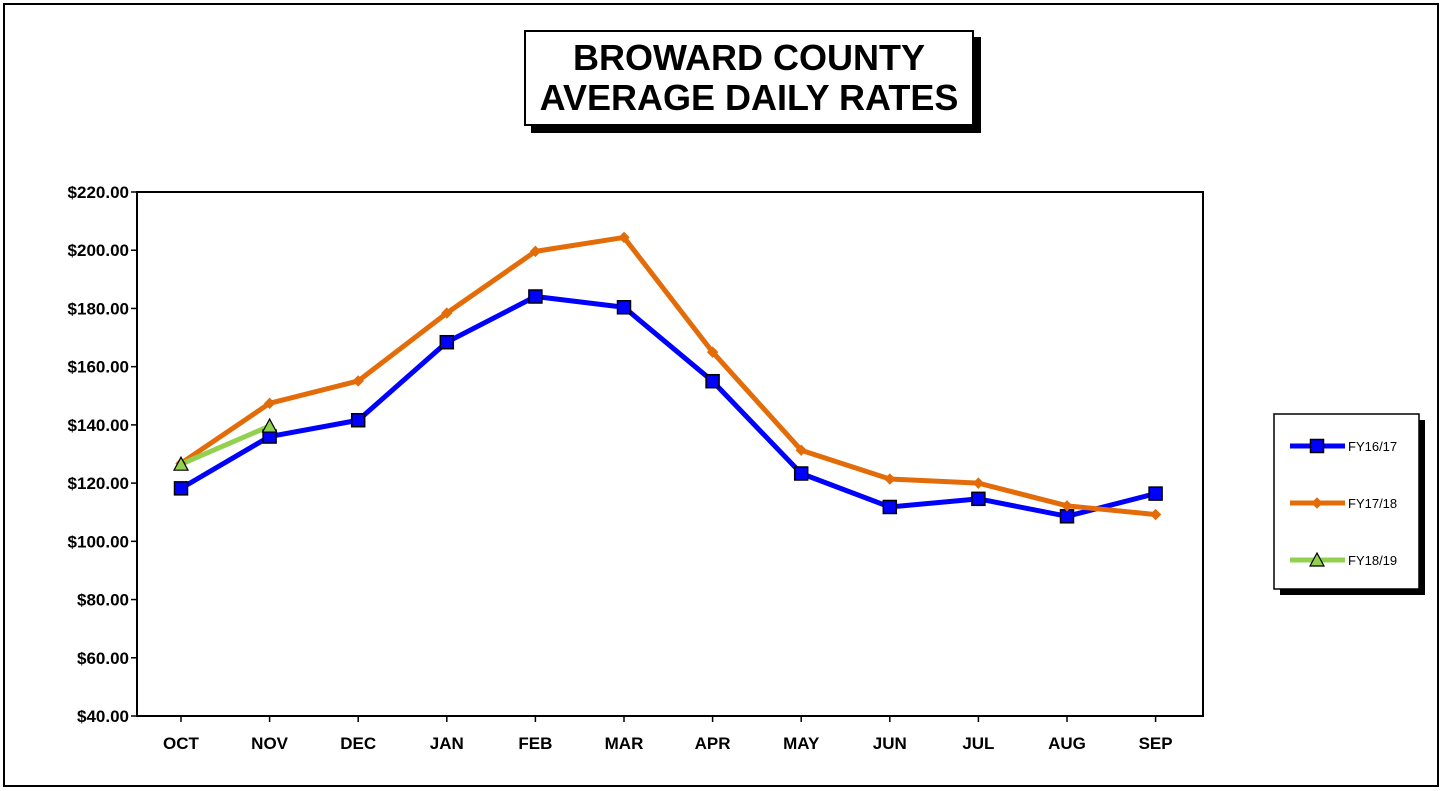 The image size is (1444, 791). I want to click on x-tick-label: NOV, so click(270, 743).